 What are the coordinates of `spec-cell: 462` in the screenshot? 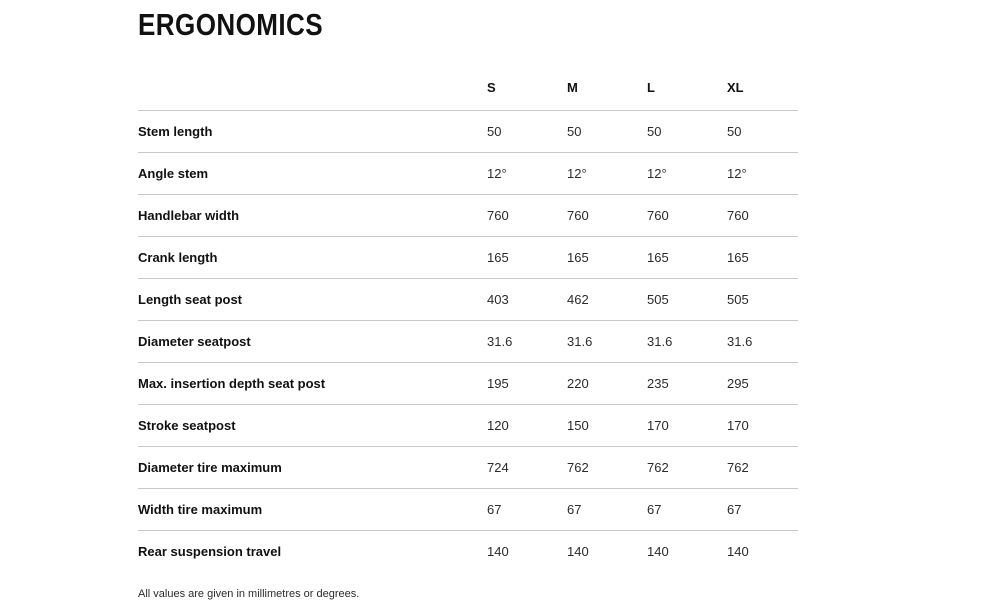 It's located at (607, 299).